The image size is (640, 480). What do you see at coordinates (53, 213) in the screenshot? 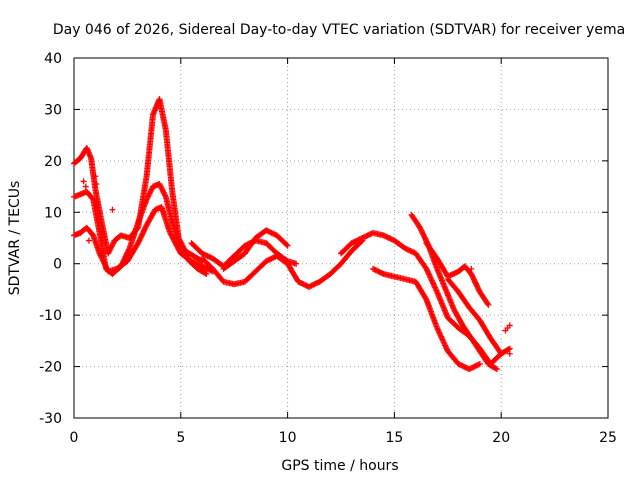
I see `y-tick-label: 10` at bounding box center [53, 213].